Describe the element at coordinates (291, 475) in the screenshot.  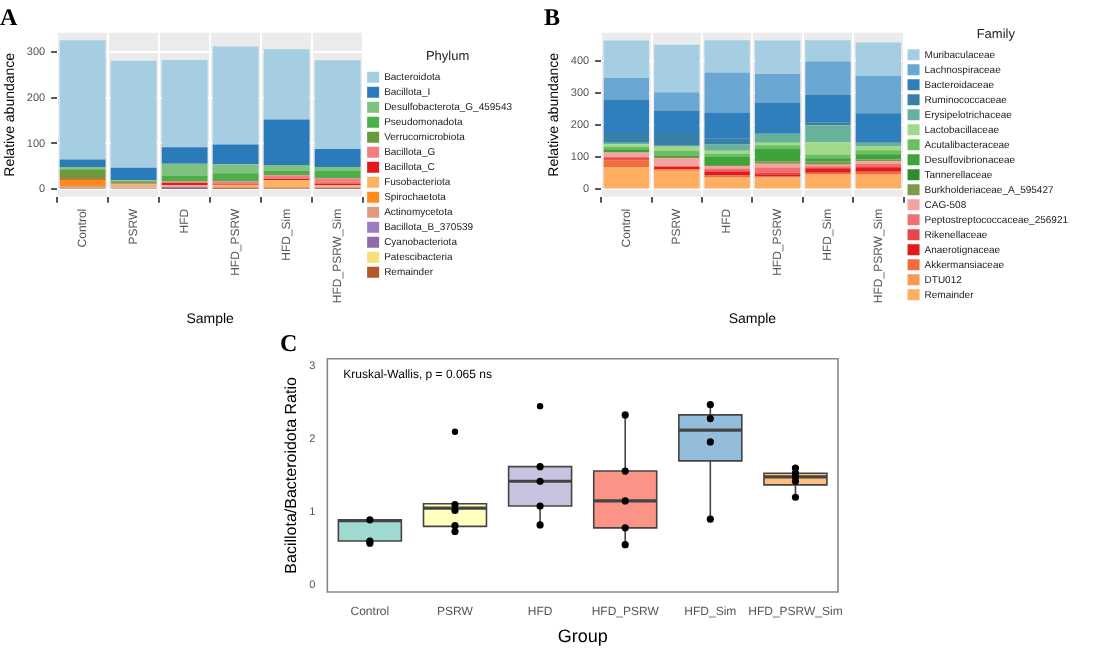
I see `y-axis-title: Bacillota/Bacteroidota Ratio` at that location.